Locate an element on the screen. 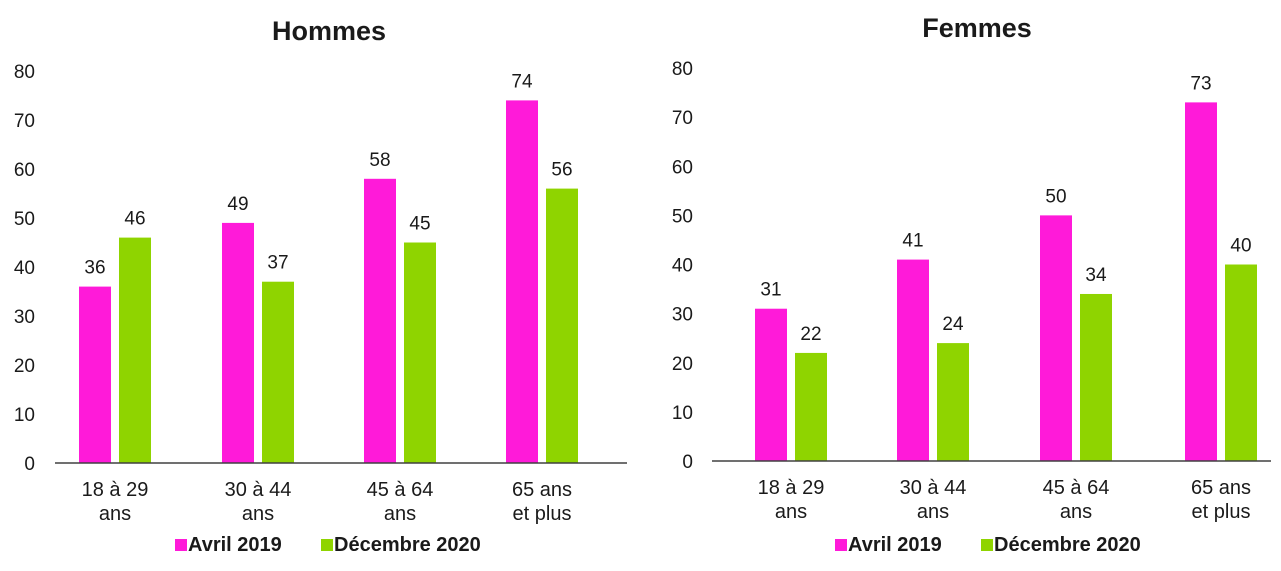 This screenshot has height=571, width=1281. data-label: 37 is located at coordinates (277, 263).